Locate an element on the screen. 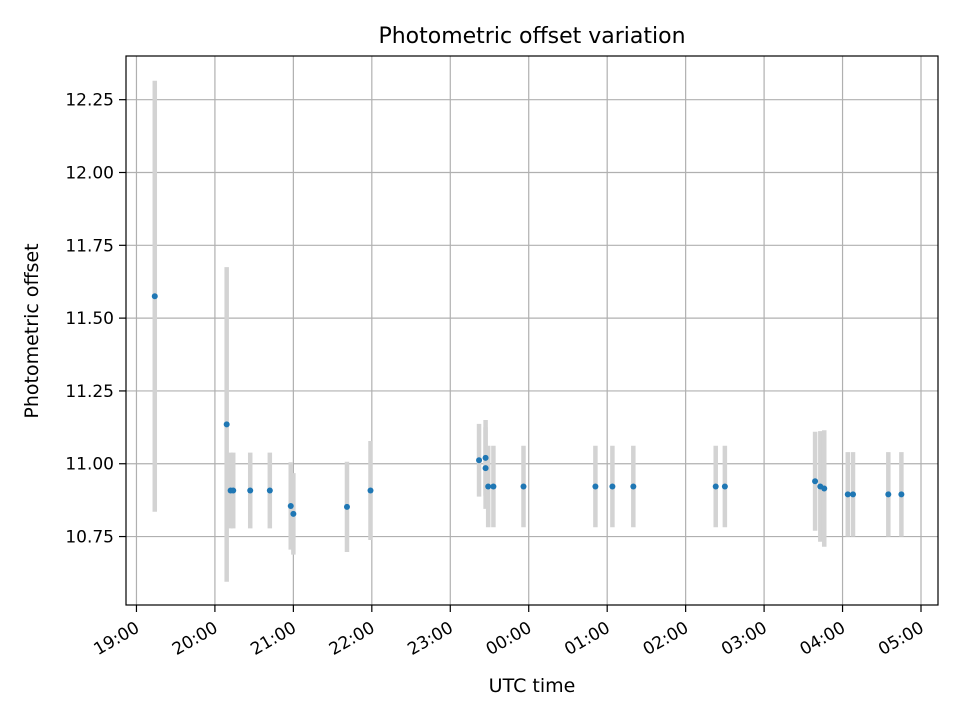 This screenshot has width=960, height=720. y-tick-label: 11.75 is located at coordinates (89, 246).